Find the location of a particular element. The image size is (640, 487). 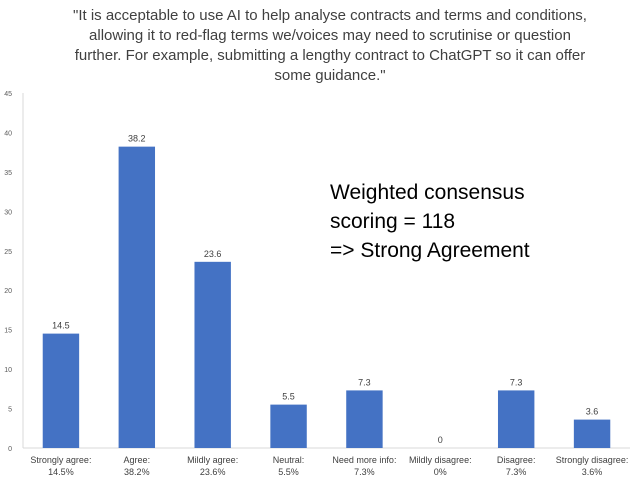

data-label: 0 is located at coordinates (440, 440).